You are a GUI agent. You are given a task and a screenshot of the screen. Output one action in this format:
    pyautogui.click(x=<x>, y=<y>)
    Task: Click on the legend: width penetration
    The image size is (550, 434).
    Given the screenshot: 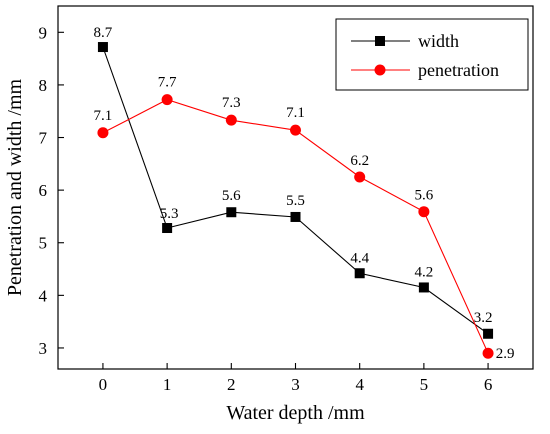 What is the action you would take?
    pyautogui.click(x=432, y=54)
    